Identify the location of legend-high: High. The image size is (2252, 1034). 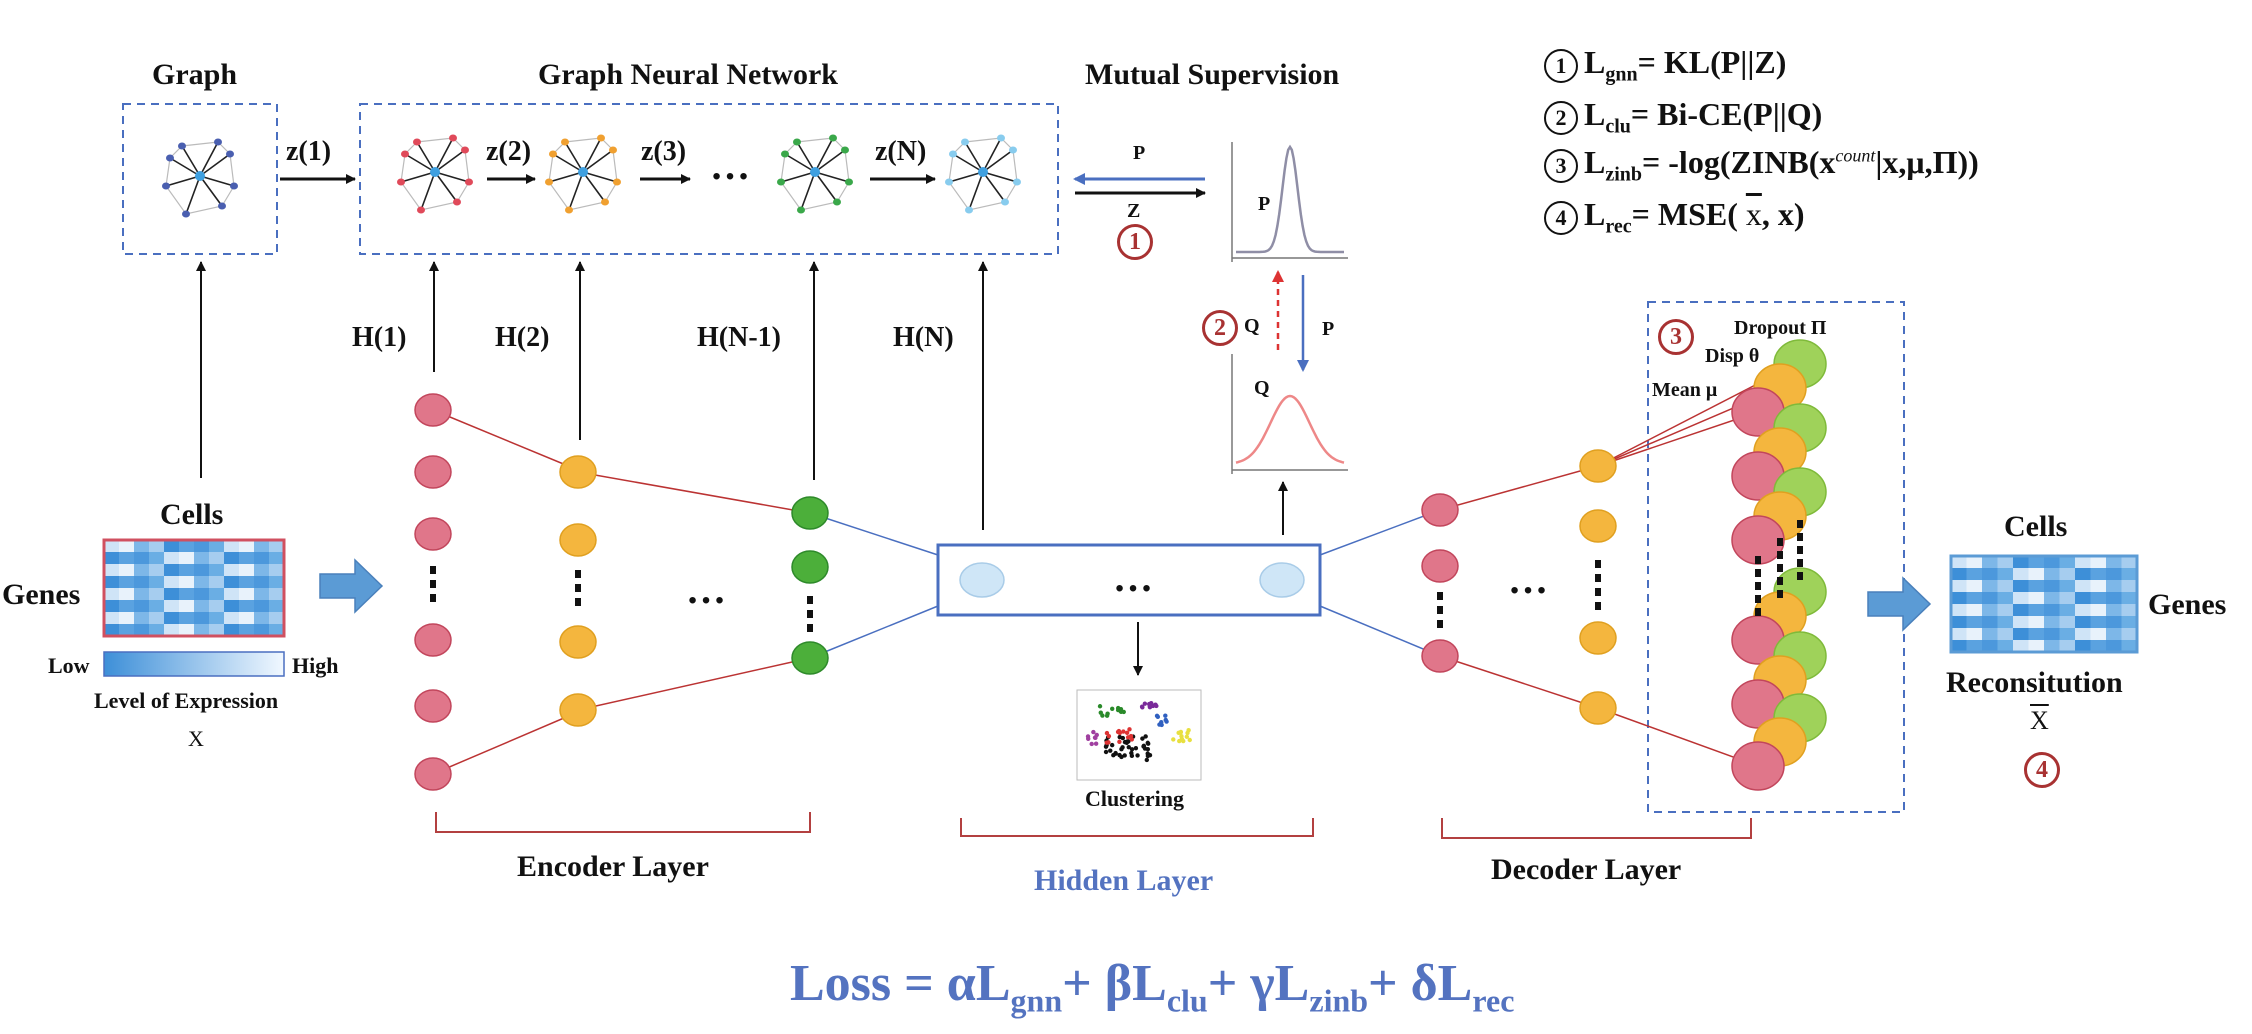
(315, 665).